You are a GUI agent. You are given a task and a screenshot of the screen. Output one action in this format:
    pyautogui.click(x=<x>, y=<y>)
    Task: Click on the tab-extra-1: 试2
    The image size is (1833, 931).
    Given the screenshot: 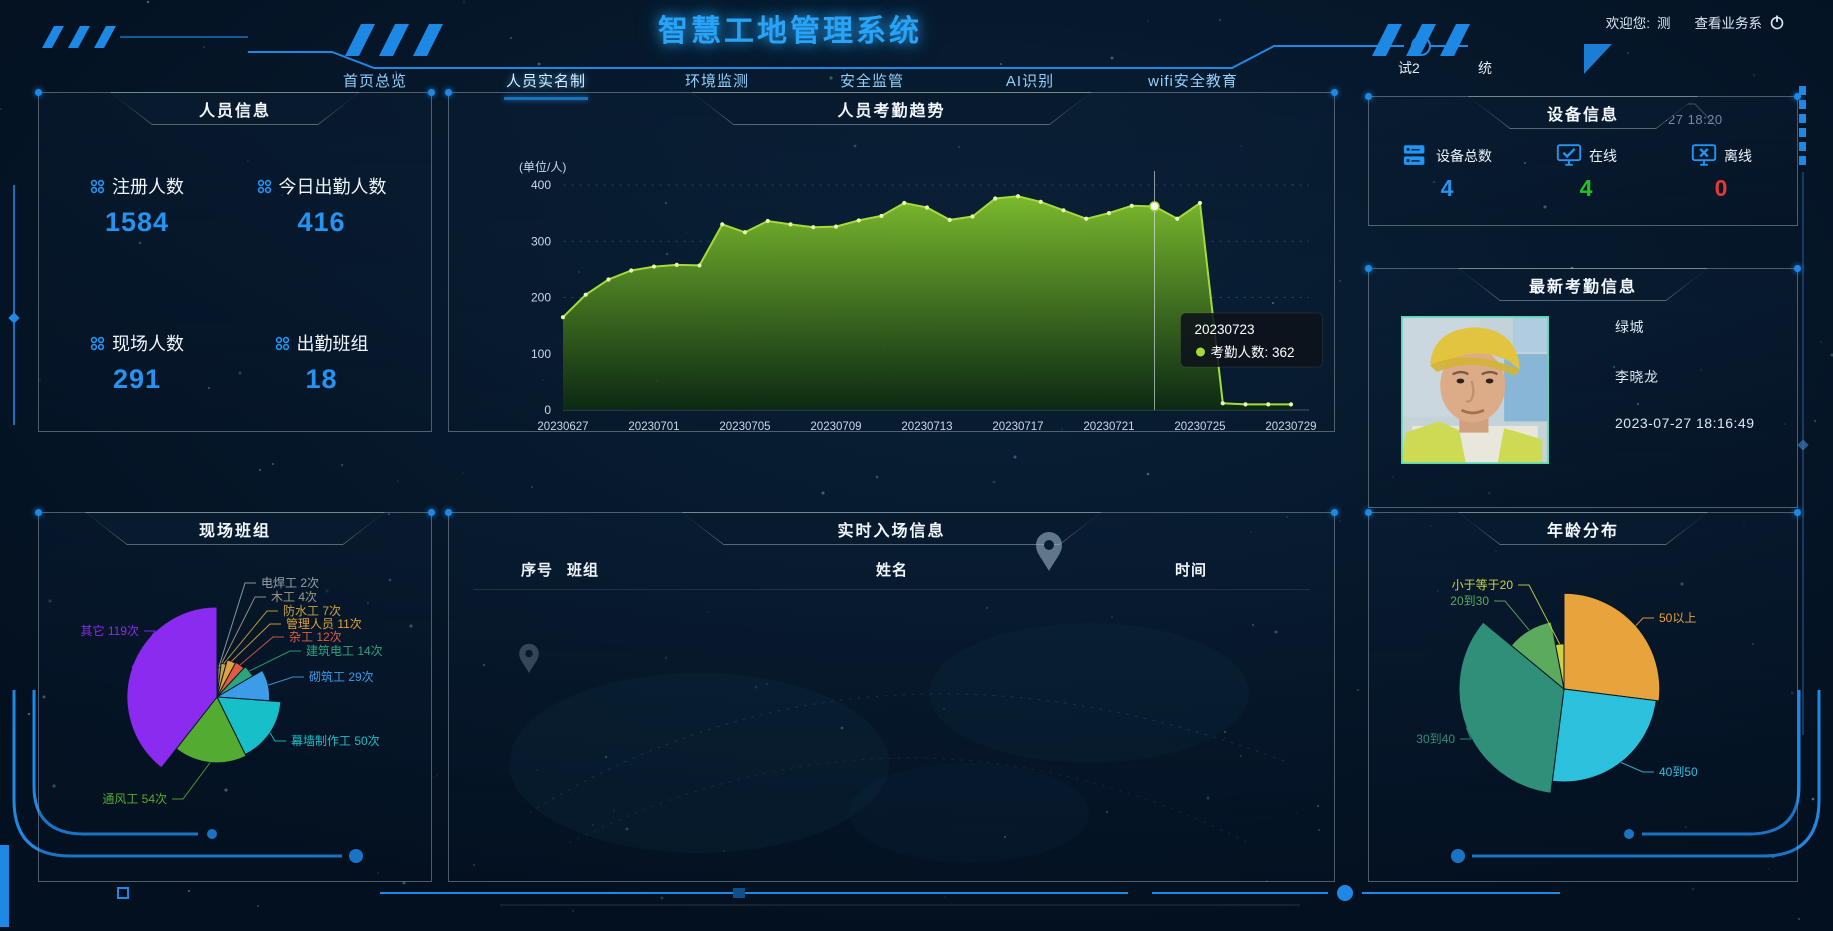 What is the action you would take?
    pyautogui.click(x=1409, y=68)
    